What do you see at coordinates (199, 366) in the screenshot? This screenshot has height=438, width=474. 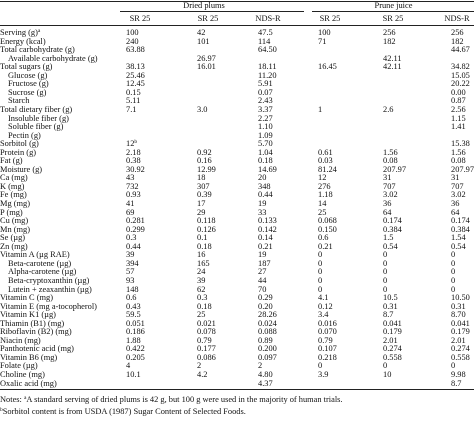 I see `cell: 2` at bounding box center [199, 366].